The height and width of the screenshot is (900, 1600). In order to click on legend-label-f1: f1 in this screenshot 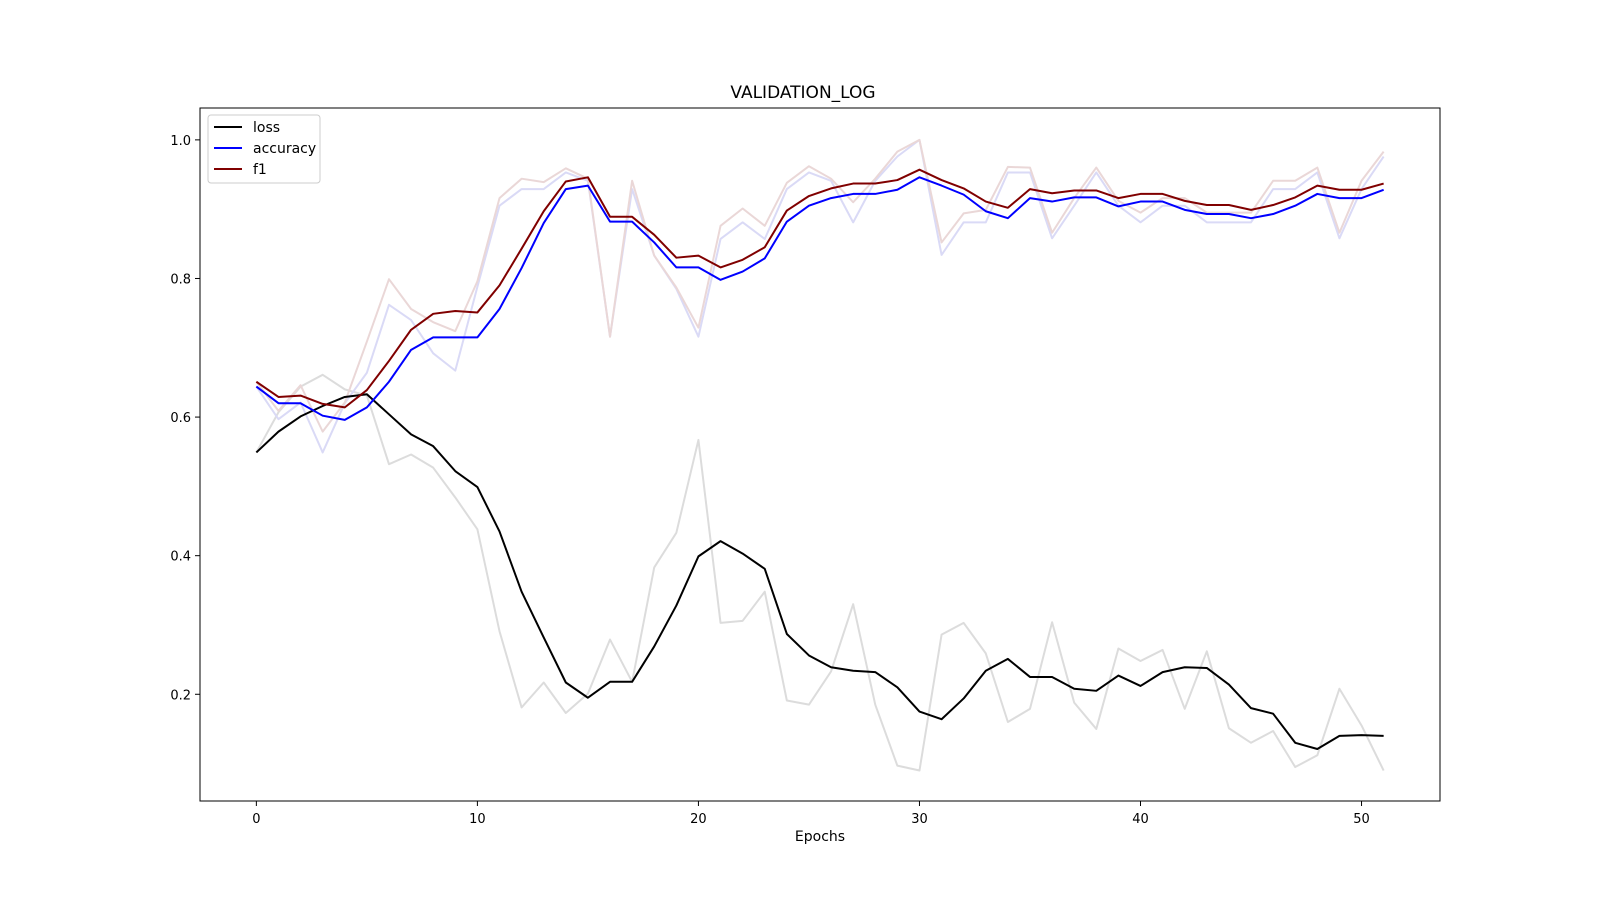, I will do `click(260, 170)`.